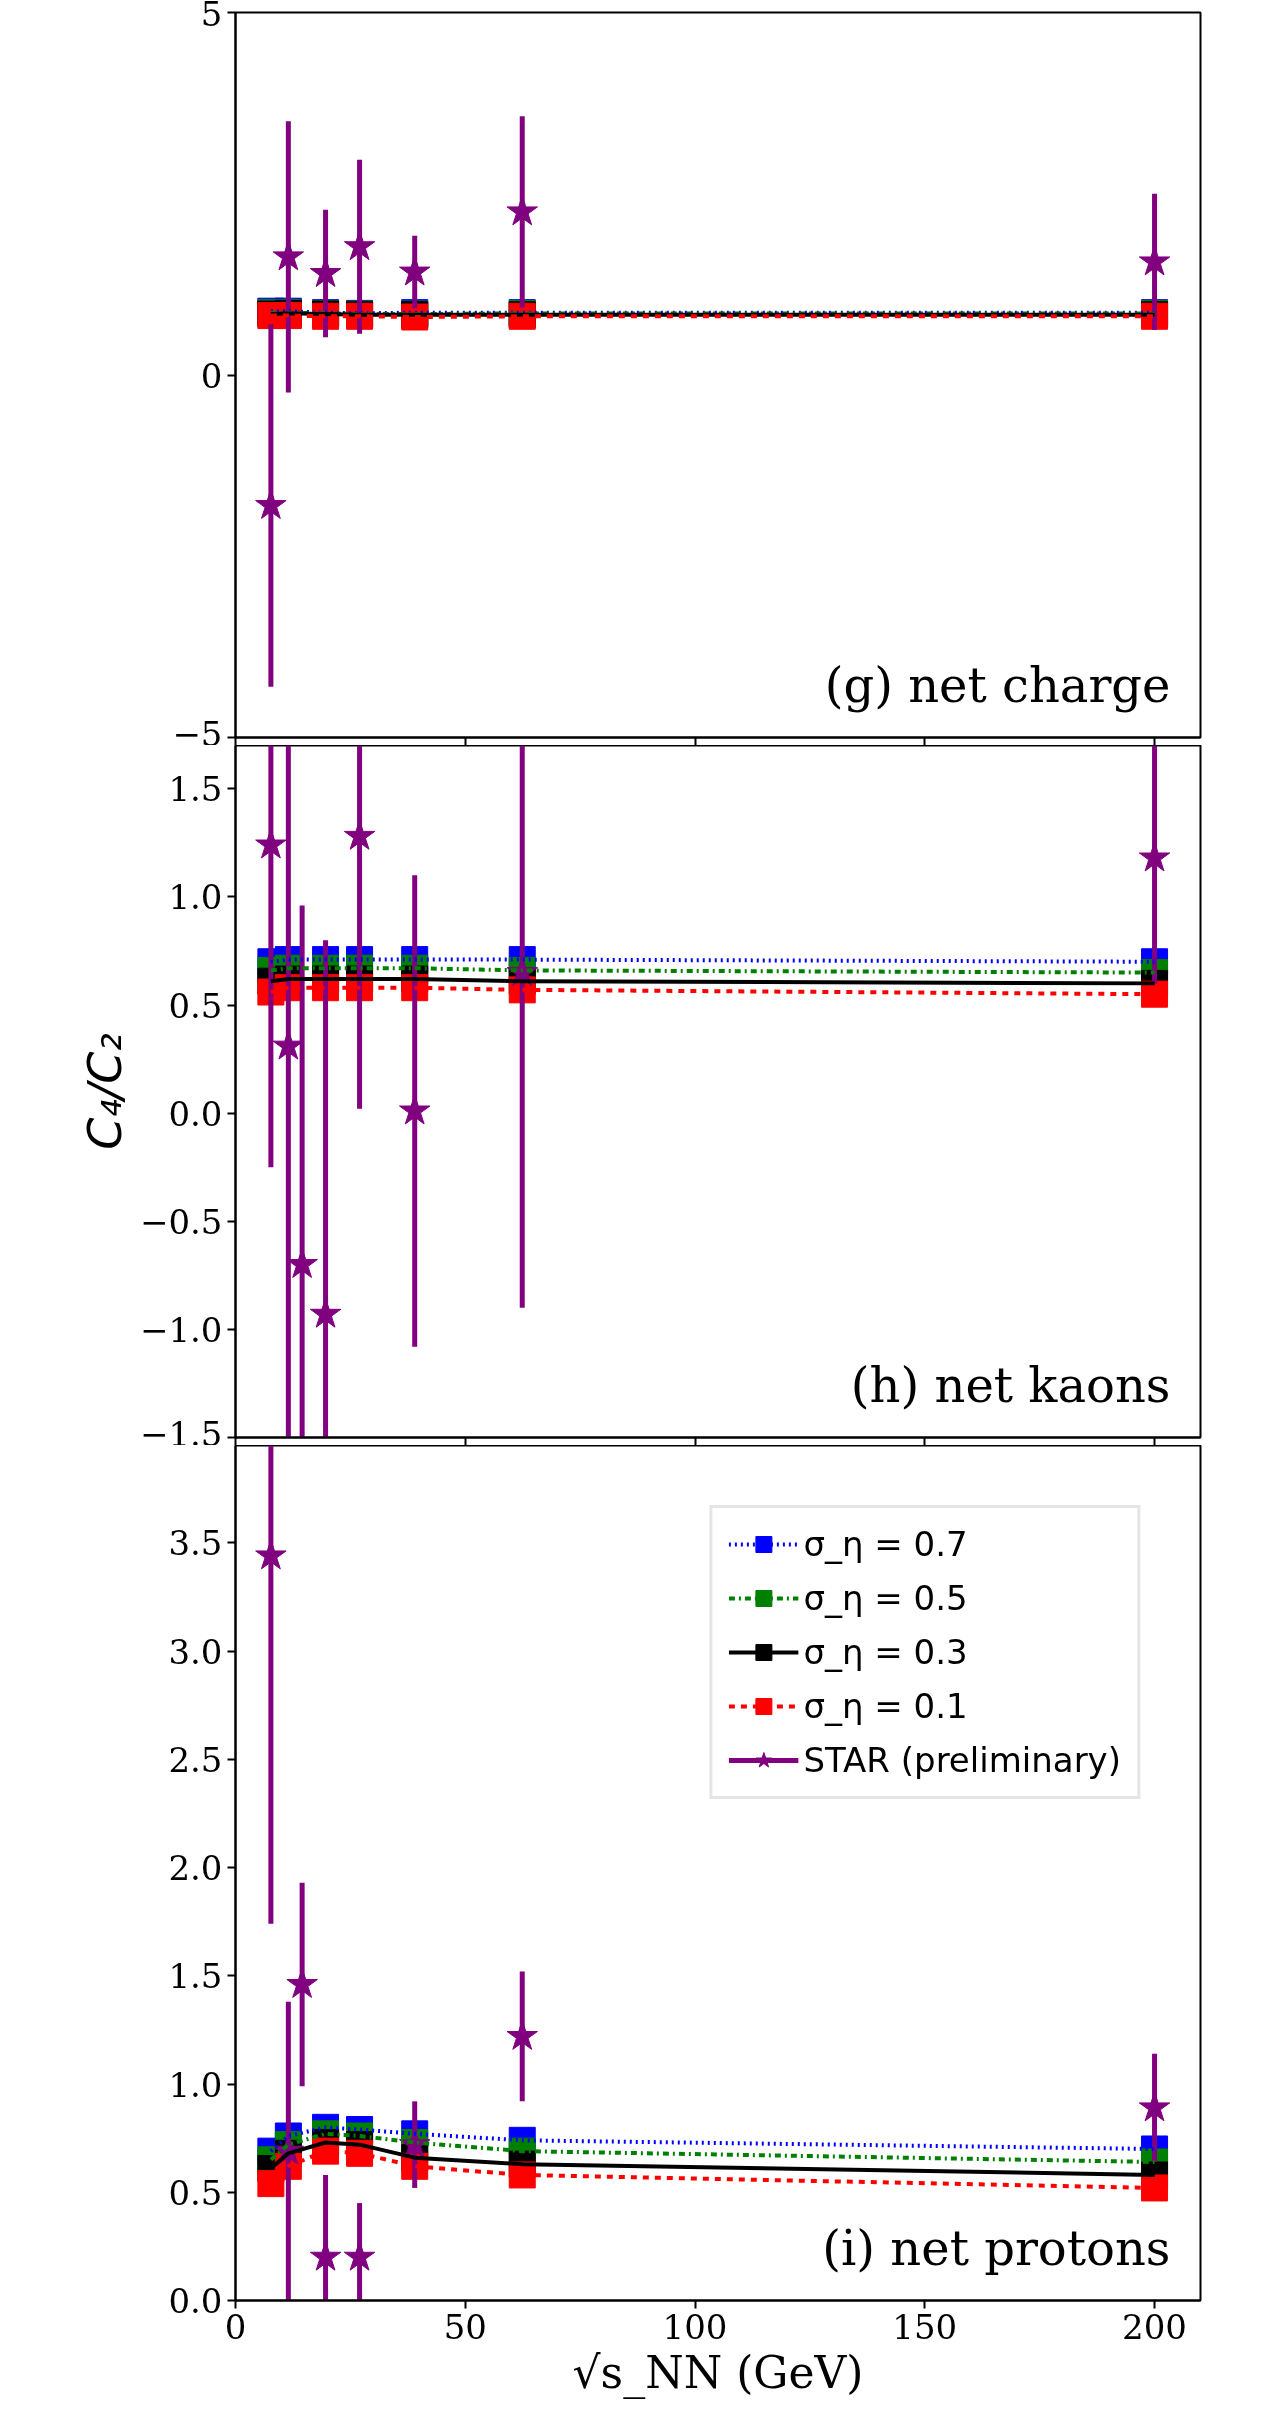 Image resolution: width=1261 pixels, height=2426 pixels. Describe the element at coordinates (195, 1543) in the screenshot. I see `y-tick-label: 3.5` at that location.